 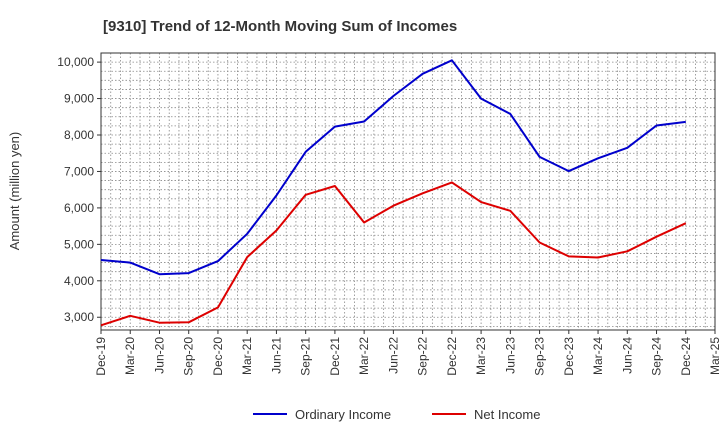 What do you see at coordinates (79, 135) in the screenshot?
I see `y-tick-label: 8,000` at bounding box center [79, 135].